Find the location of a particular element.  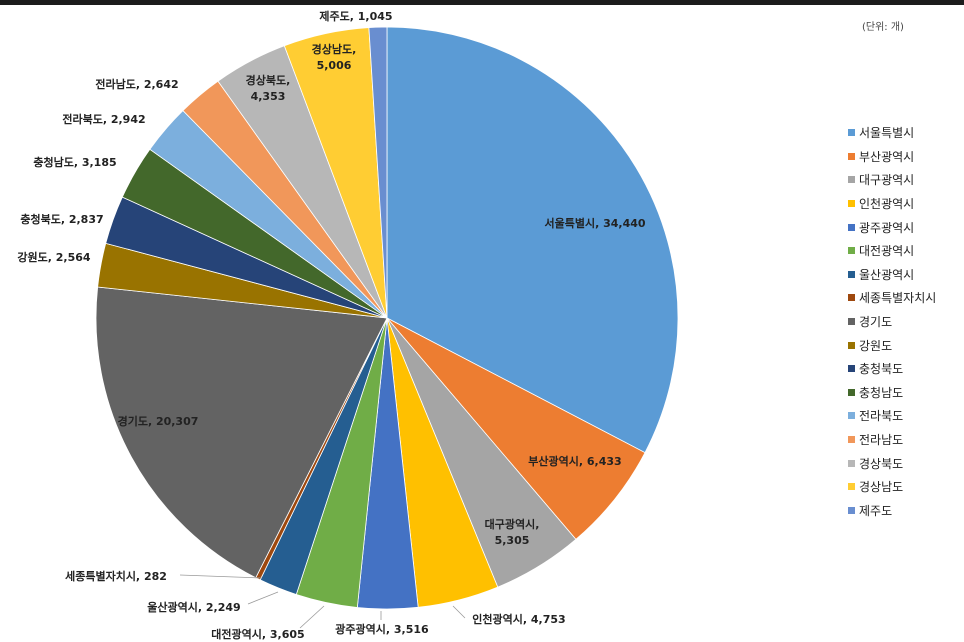

legend-item-강원도: 강원도 is located at coordinates (892, 345).